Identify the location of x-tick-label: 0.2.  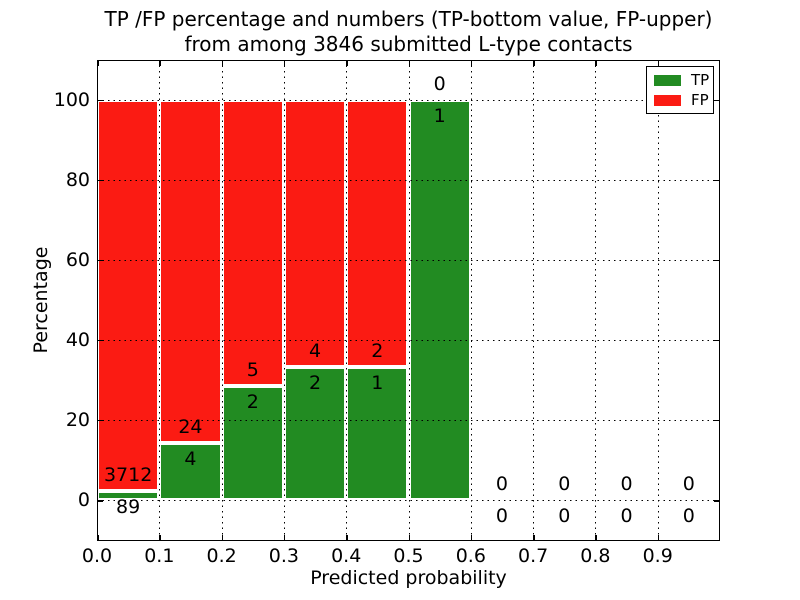
(221, 556).